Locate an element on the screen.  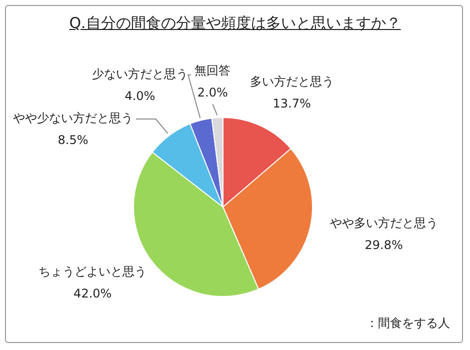
slice-label: 少ない方だと思う is located at coordinates (140, 74).